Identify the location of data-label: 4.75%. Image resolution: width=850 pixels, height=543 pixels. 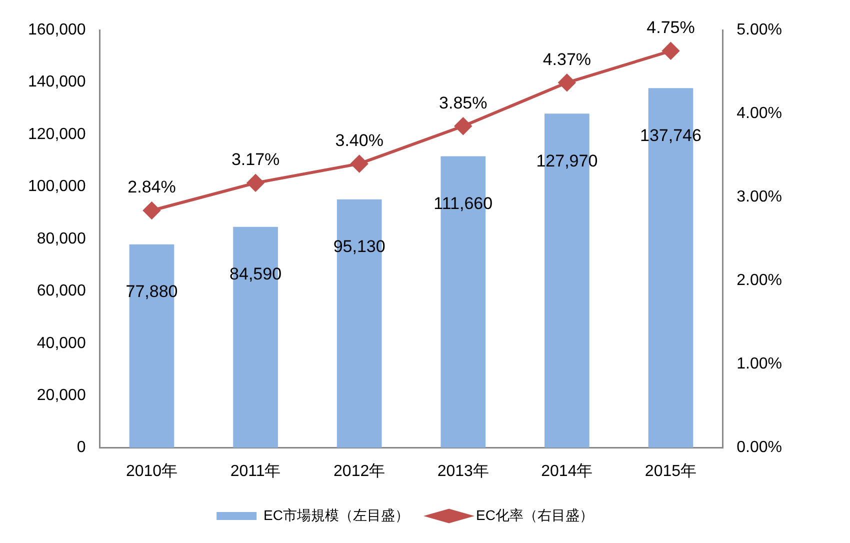
(670, 28).